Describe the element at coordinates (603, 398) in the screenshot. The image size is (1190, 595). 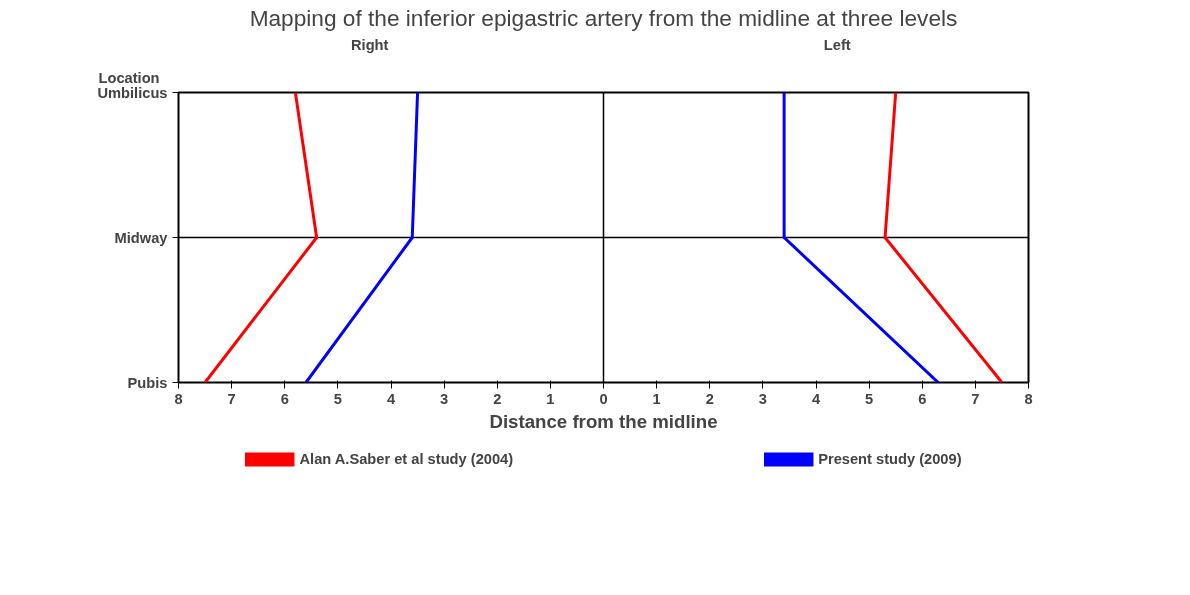
I see `x-tick-label: 0` at that location.